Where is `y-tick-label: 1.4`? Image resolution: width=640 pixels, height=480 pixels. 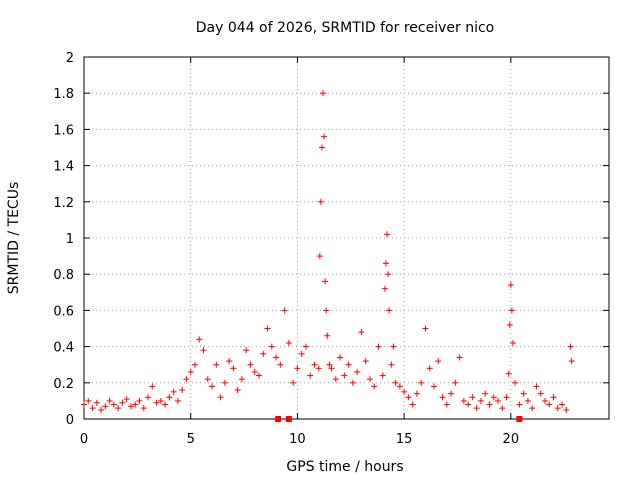 y-tick-label: 1.4 is located at coordinates (63, 167).